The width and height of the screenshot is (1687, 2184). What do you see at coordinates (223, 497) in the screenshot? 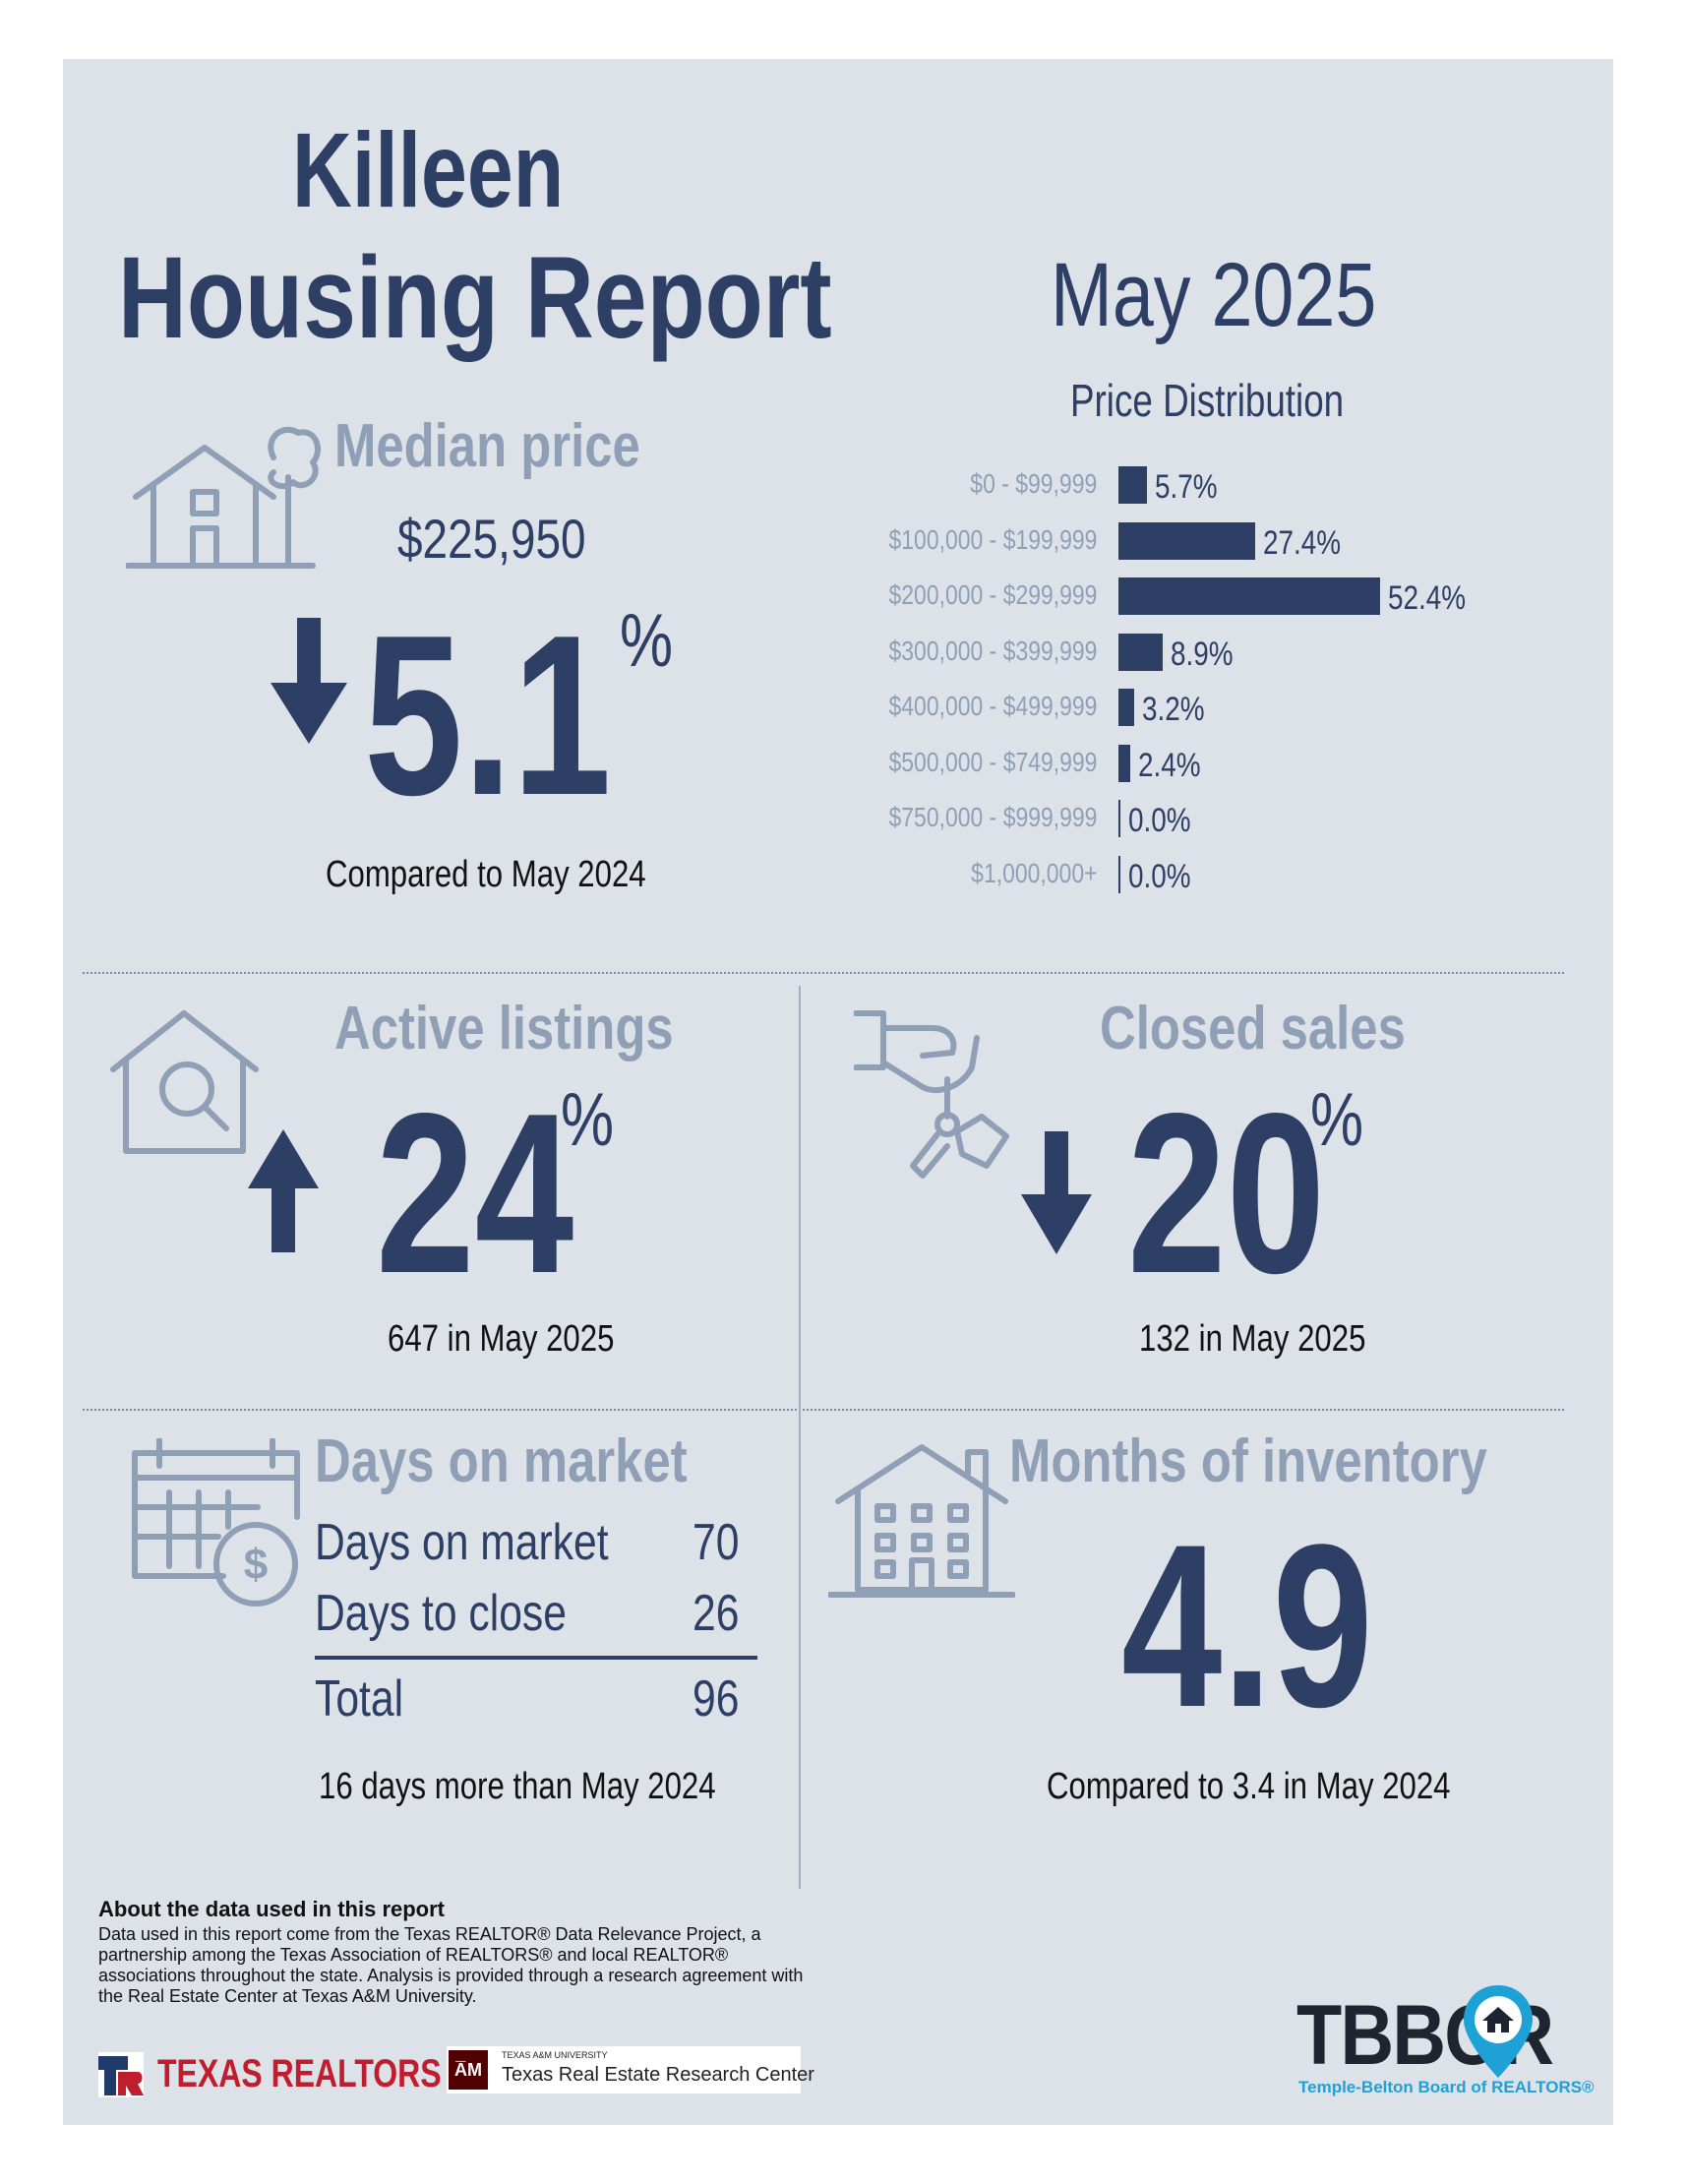
I see `house-tree-icon` at bounding box center [223, 497].